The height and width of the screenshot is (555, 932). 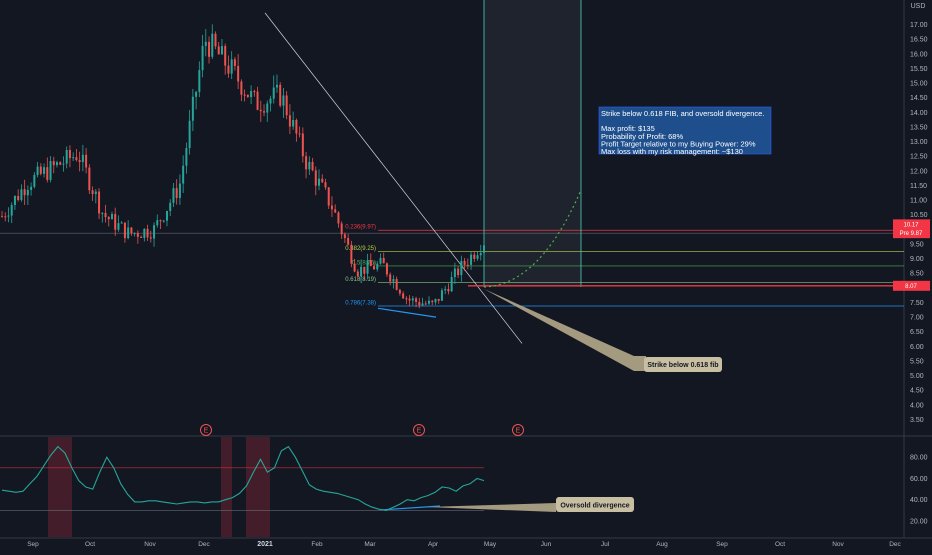 What do you see at coordinates (370, 544) in the screenshot?
I see `date-tick-label: Mar` at bounding box center [370, 544].